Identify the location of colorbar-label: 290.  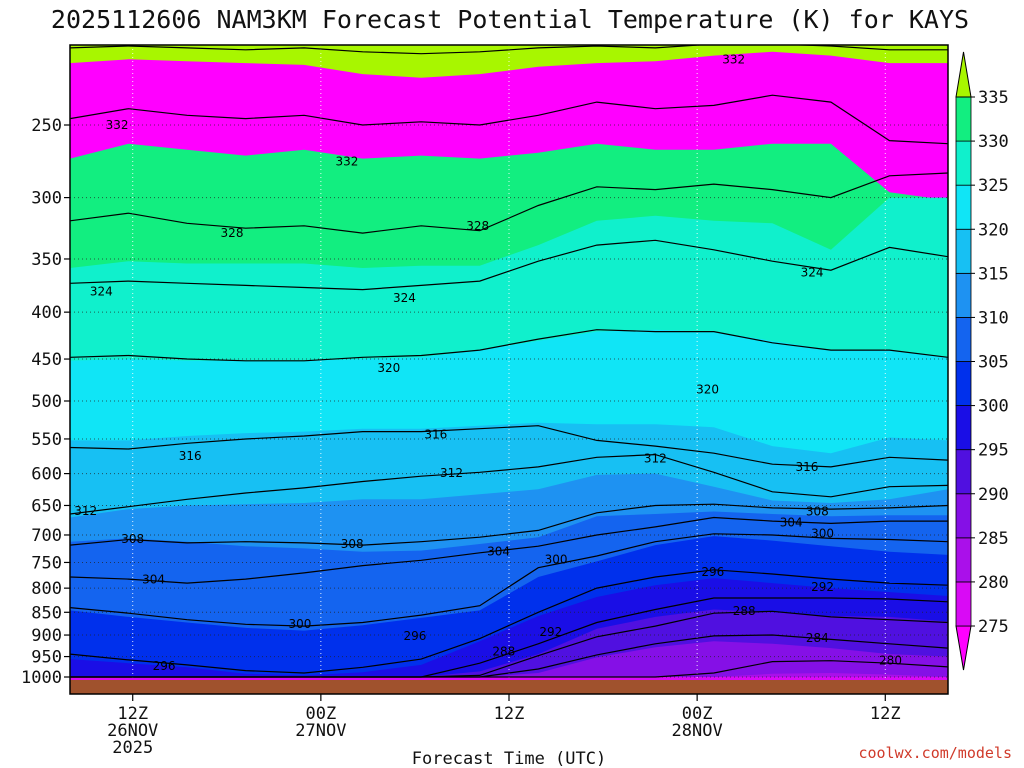
(993, 495).